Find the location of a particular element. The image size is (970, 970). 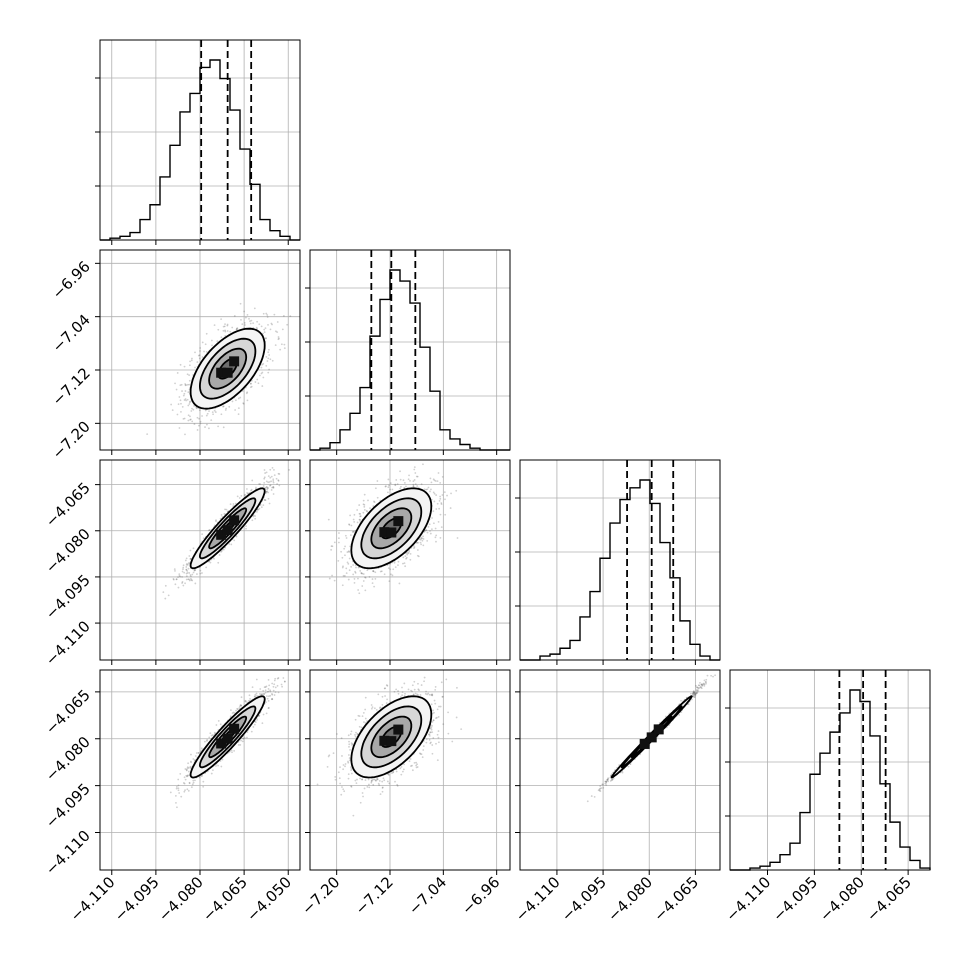

x-tick-label: −7.20 is located at coordinates (320, 895).